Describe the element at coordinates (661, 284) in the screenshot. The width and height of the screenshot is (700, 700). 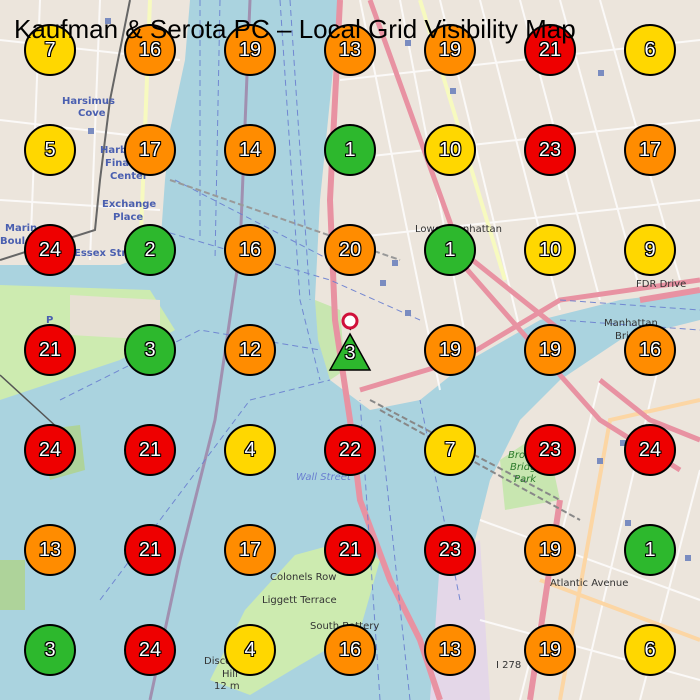
I see `map-label: FDR Drive` at that location.